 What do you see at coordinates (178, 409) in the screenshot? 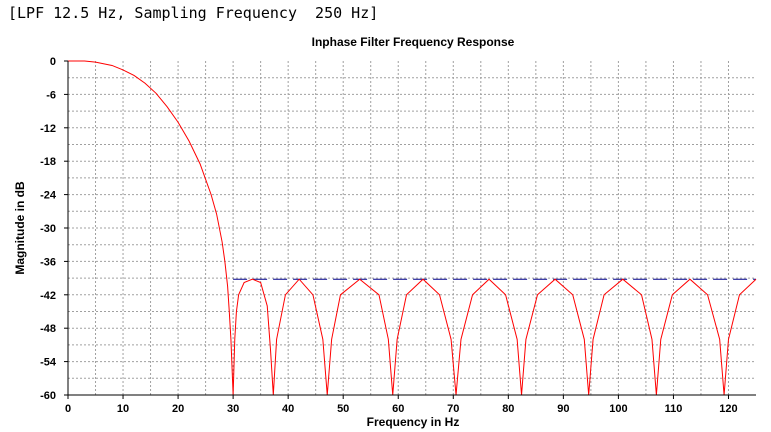
I see `x-tick-label: 20` at bounding box center [178, 409].